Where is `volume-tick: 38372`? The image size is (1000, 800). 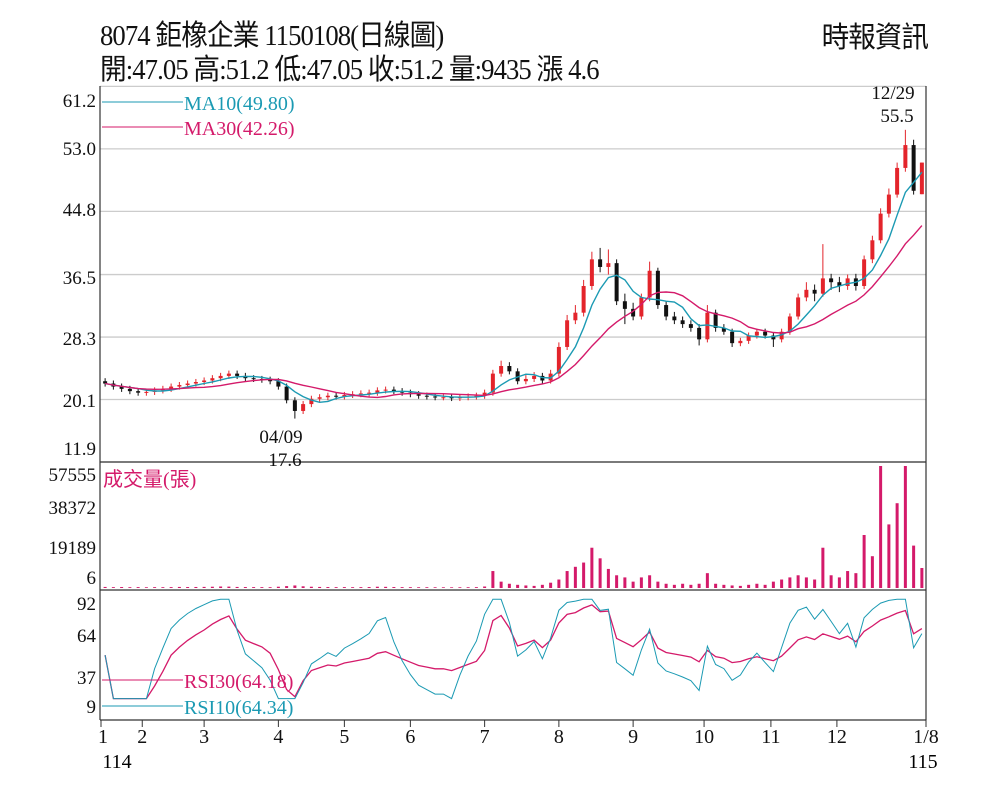
volume-tick: 38372 is located at coordinates (73, 508).